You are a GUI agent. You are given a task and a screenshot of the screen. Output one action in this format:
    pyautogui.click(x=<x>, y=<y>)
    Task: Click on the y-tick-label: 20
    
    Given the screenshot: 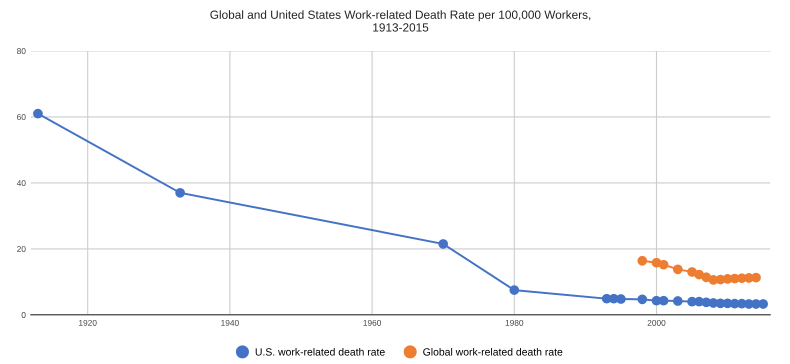 What is the action you would take?
    pyautogui.click(x=21, y=249)
    